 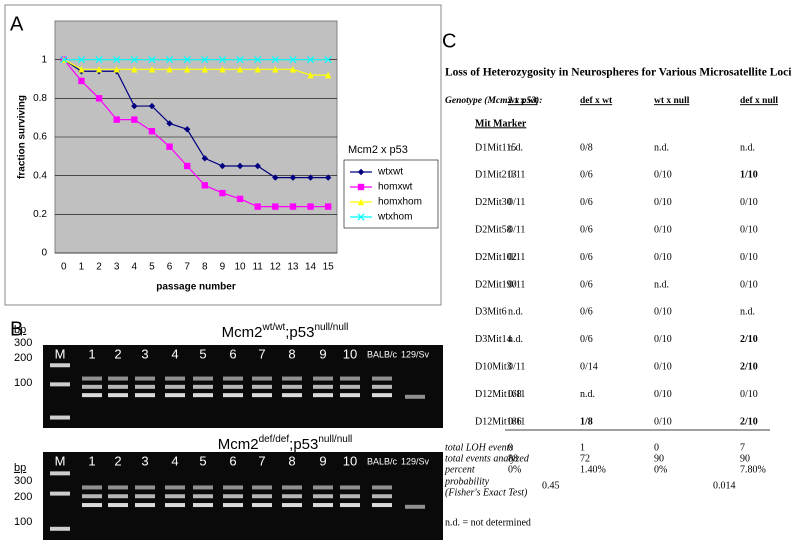 I want to click on lane-label: 8, so click(x=291, y=353).